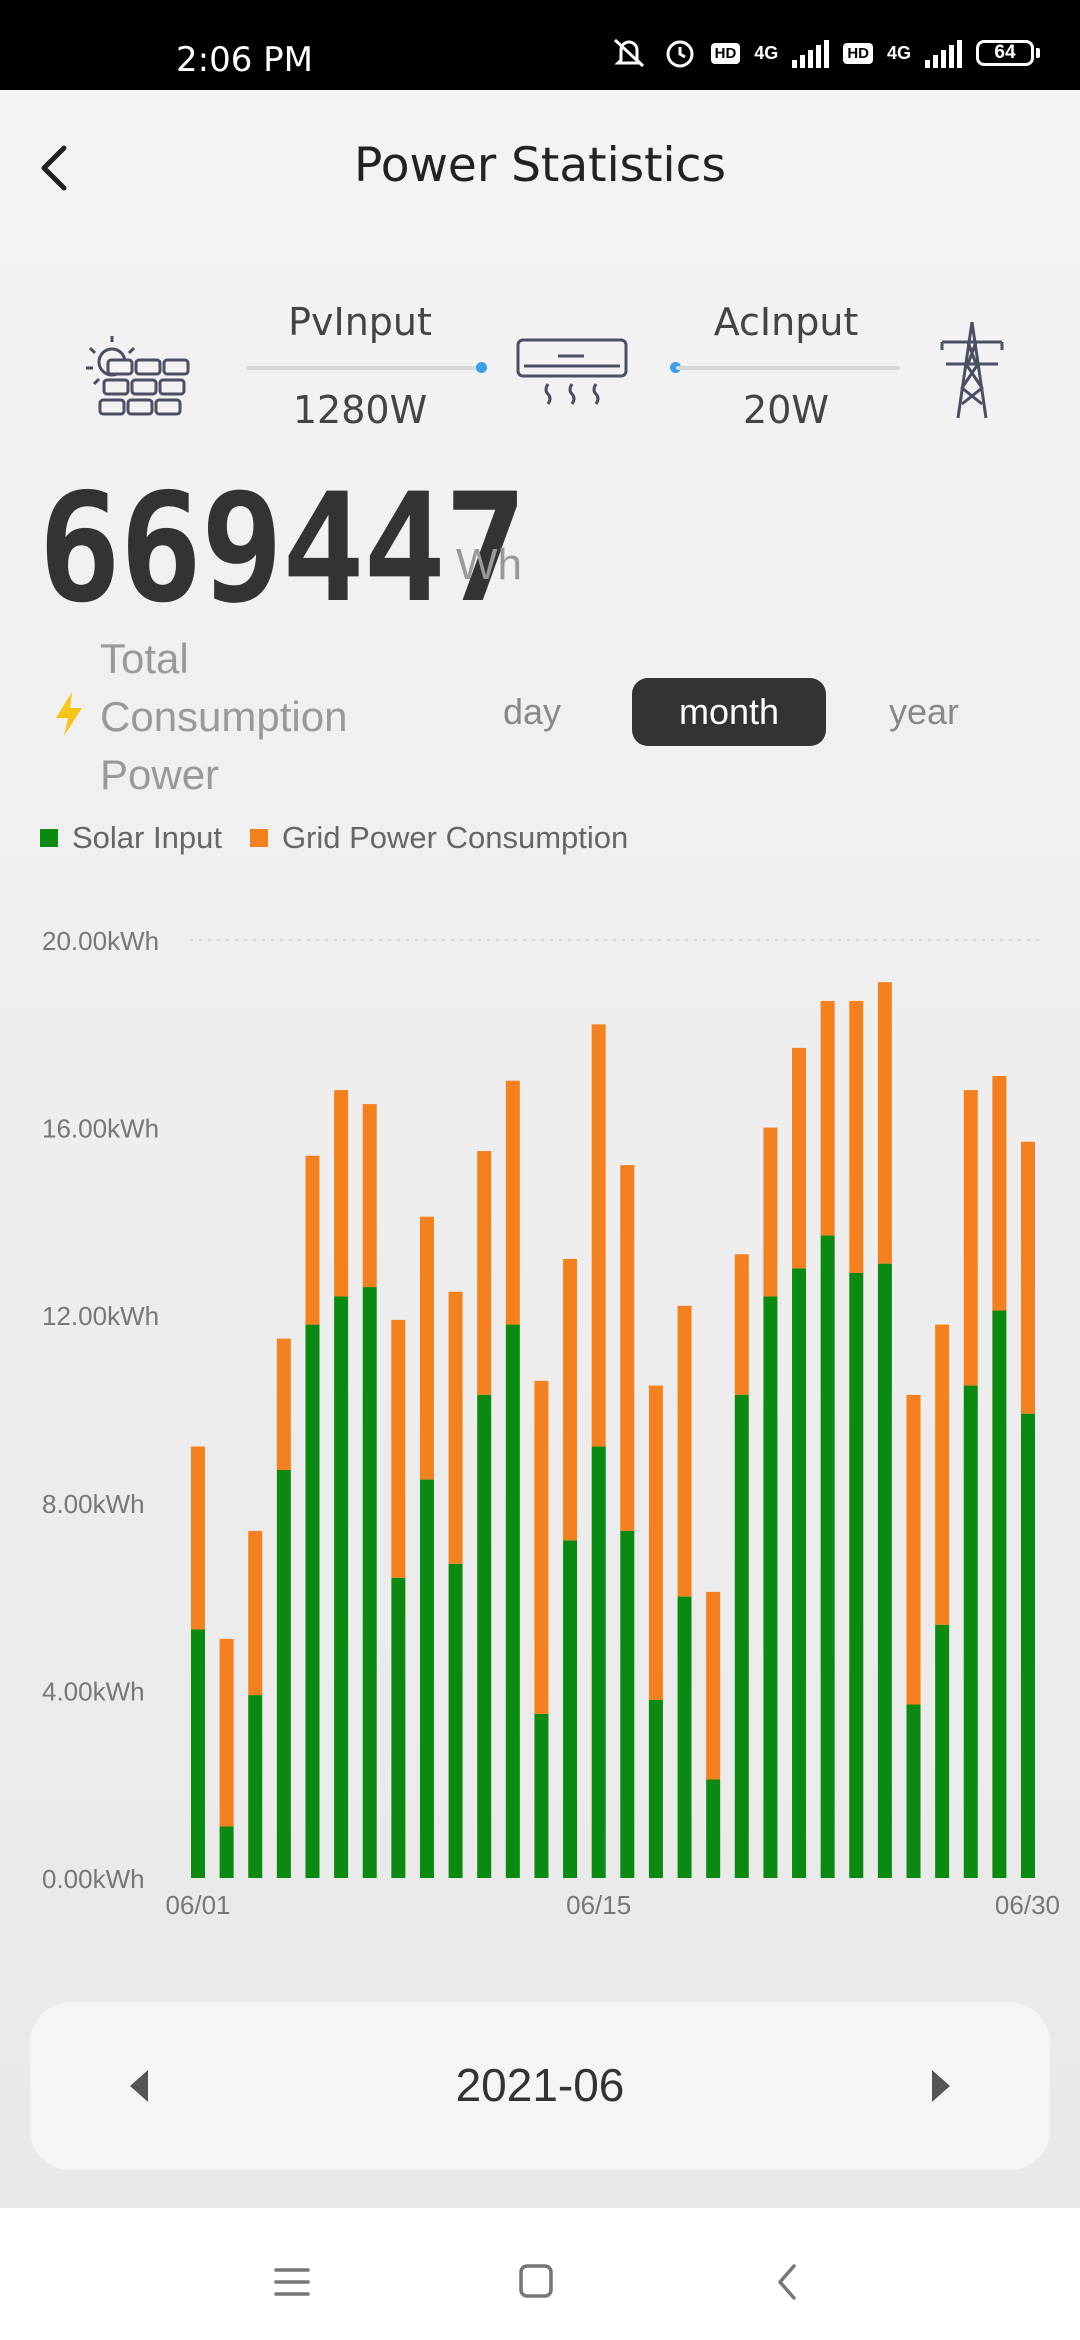 Image resolution: width=1080 pixels, height=2340 pixels. I want to click on pv-input-value: 1280W, so click(360, 410).